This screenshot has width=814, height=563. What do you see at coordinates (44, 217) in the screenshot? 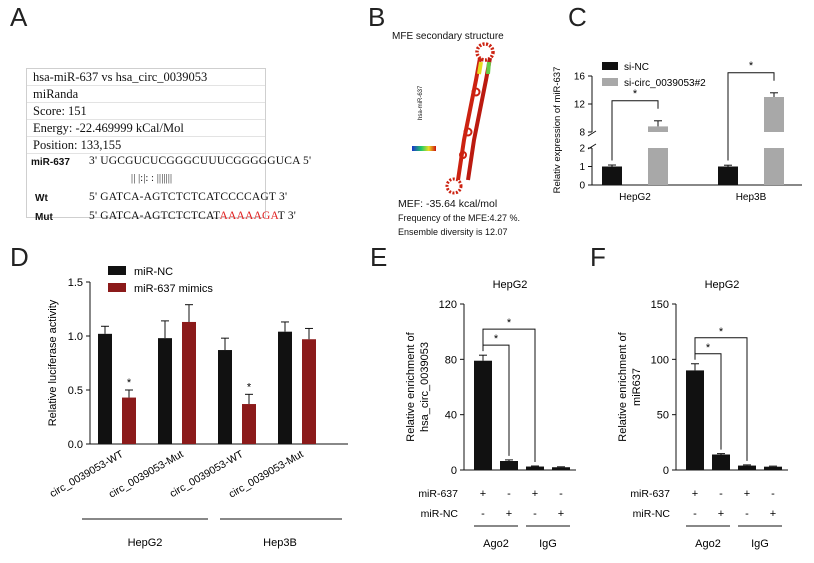
I see `mut-label: Mut` at bounding box center [44, 217].